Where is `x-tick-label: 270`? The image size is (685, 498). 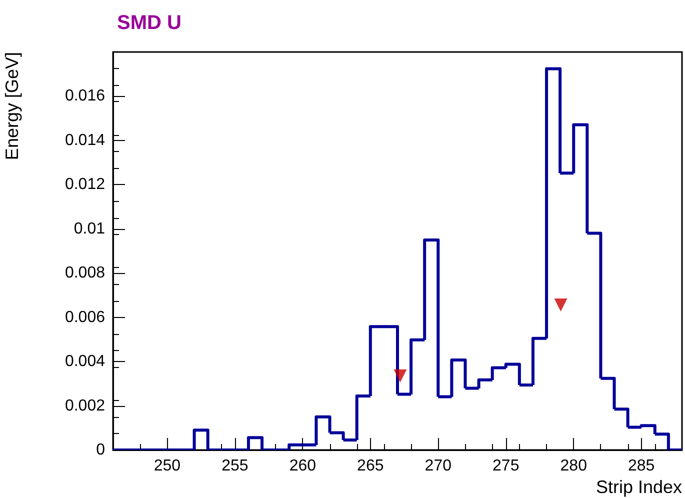
x-tick-label: 270 is located at coordinates (438, 466).